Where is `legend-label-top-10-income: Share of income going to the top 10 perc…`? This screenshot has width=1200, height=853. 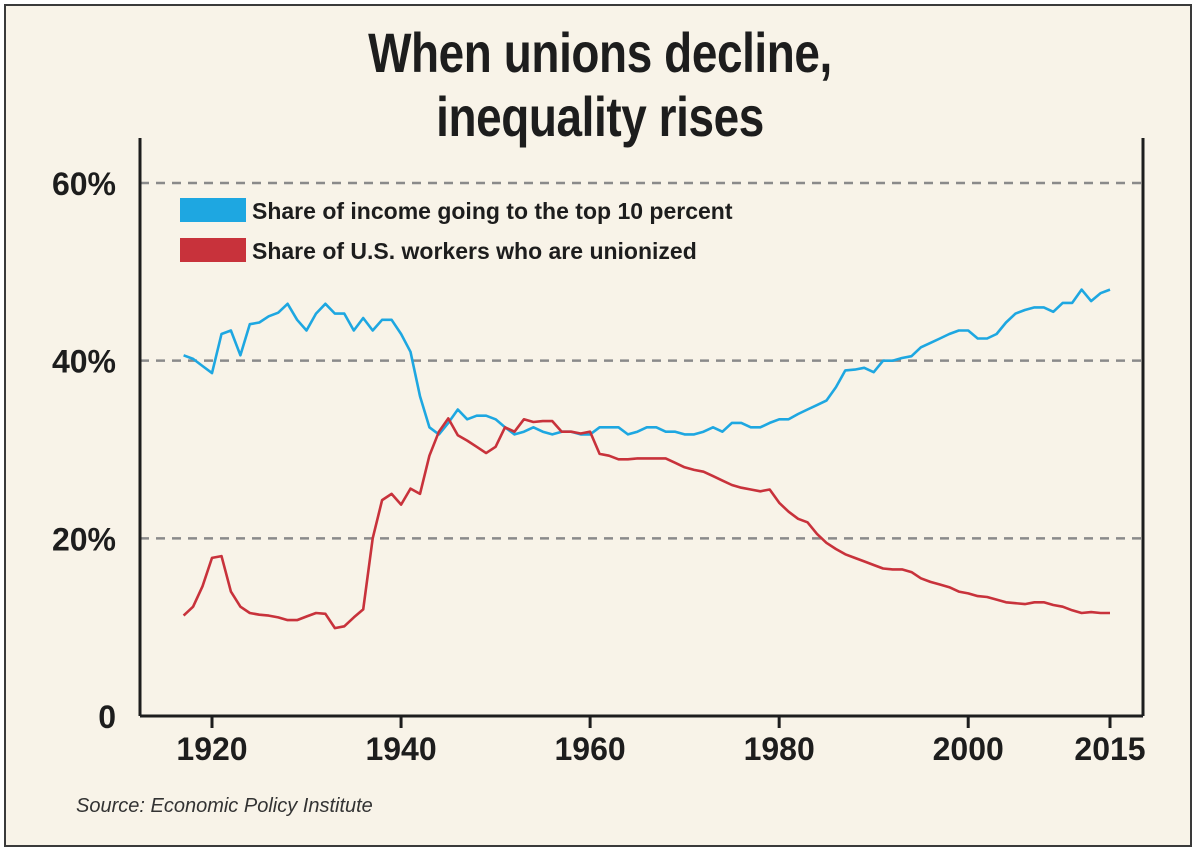 legend-label-top-10-income: Share of income going to the top 10 perc… is located at coordinates (492, 211).